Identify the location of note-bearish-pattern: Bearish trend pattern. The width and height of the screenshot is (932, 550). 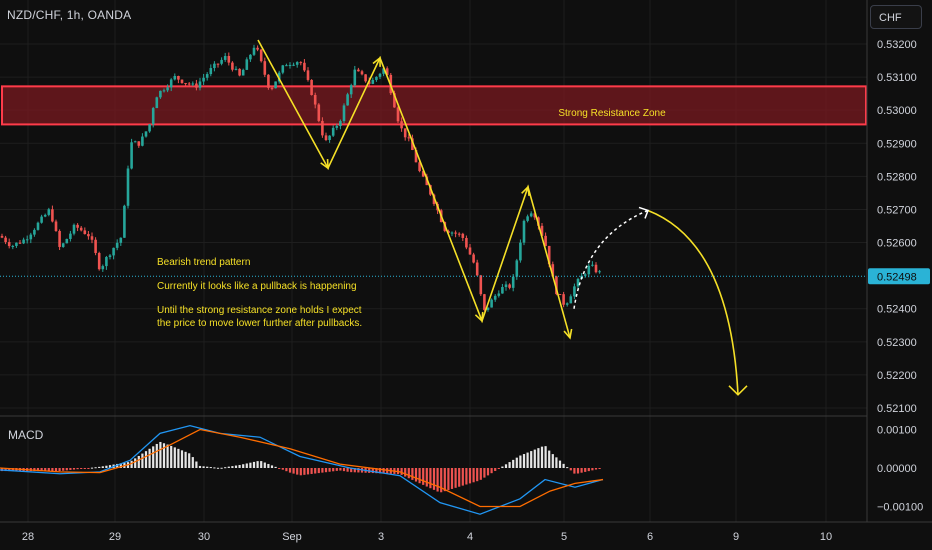
(203, 262).